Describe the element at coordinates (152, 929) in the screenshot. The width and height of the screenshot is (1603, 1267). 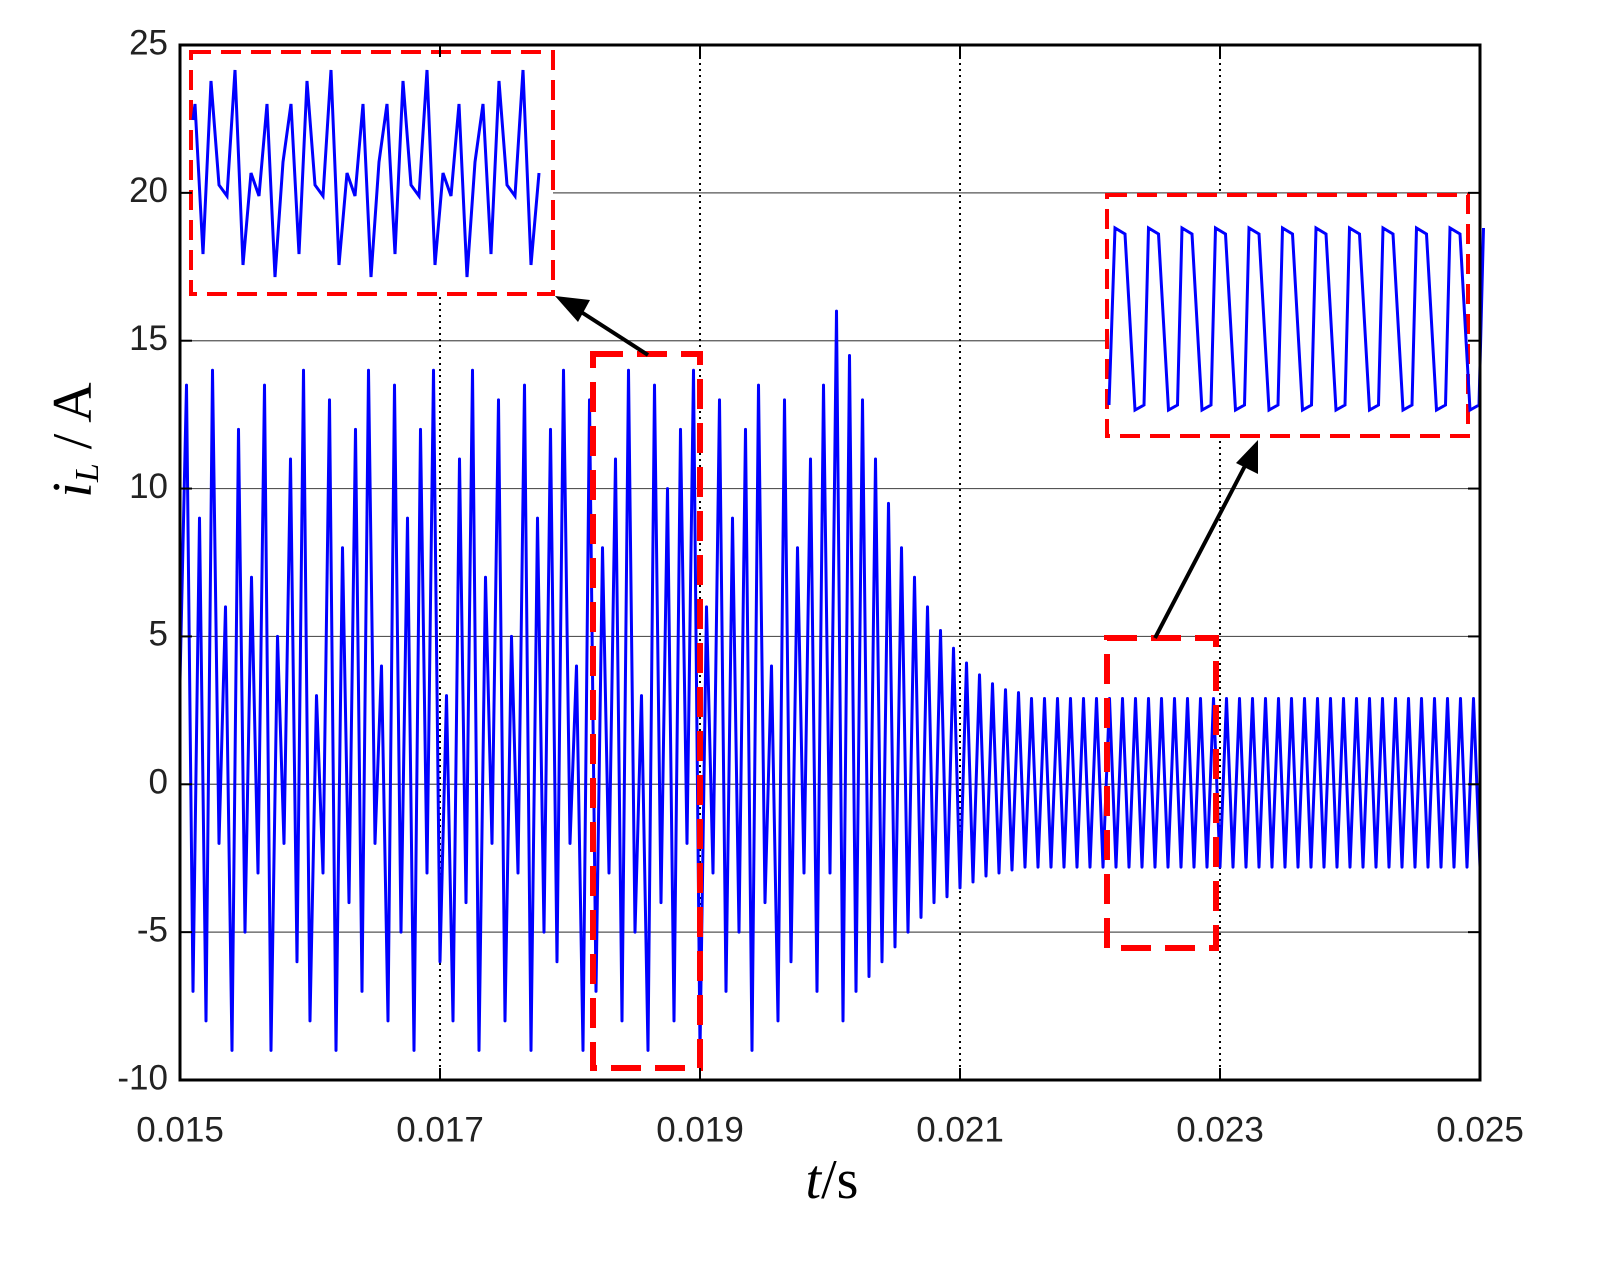
I see `y-tick-label: -5` at that location.